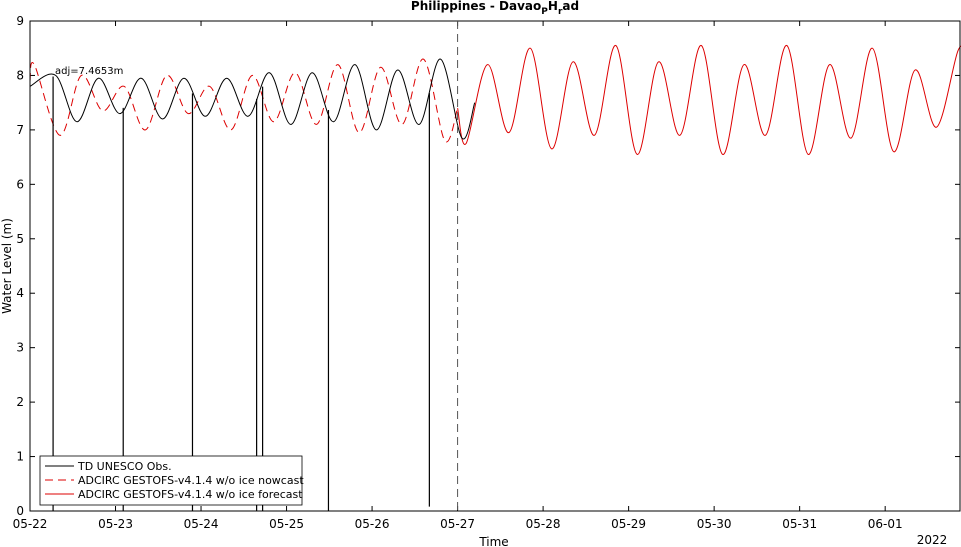 The height and width of the screenshot is (547, 961). I want to click on year-label: 2022, so click(932, 540).